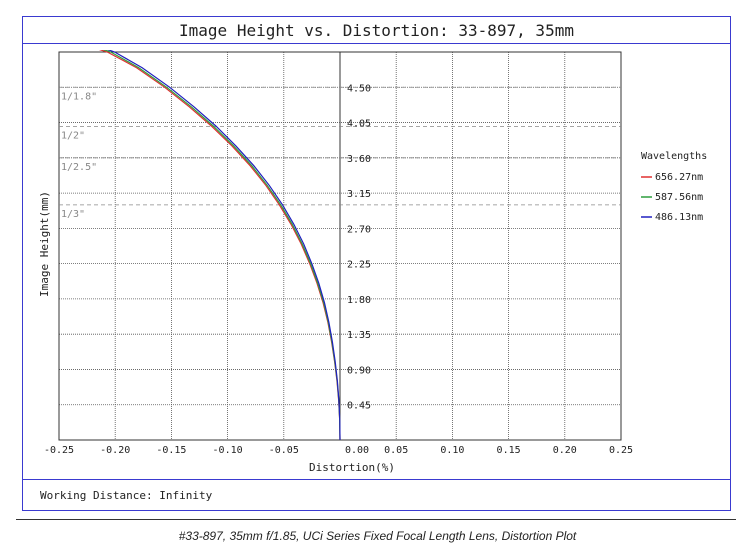  Describe the element at coordinates (359, 406) in the screenshot. I see `y-tick-label: 0.45` at that location.